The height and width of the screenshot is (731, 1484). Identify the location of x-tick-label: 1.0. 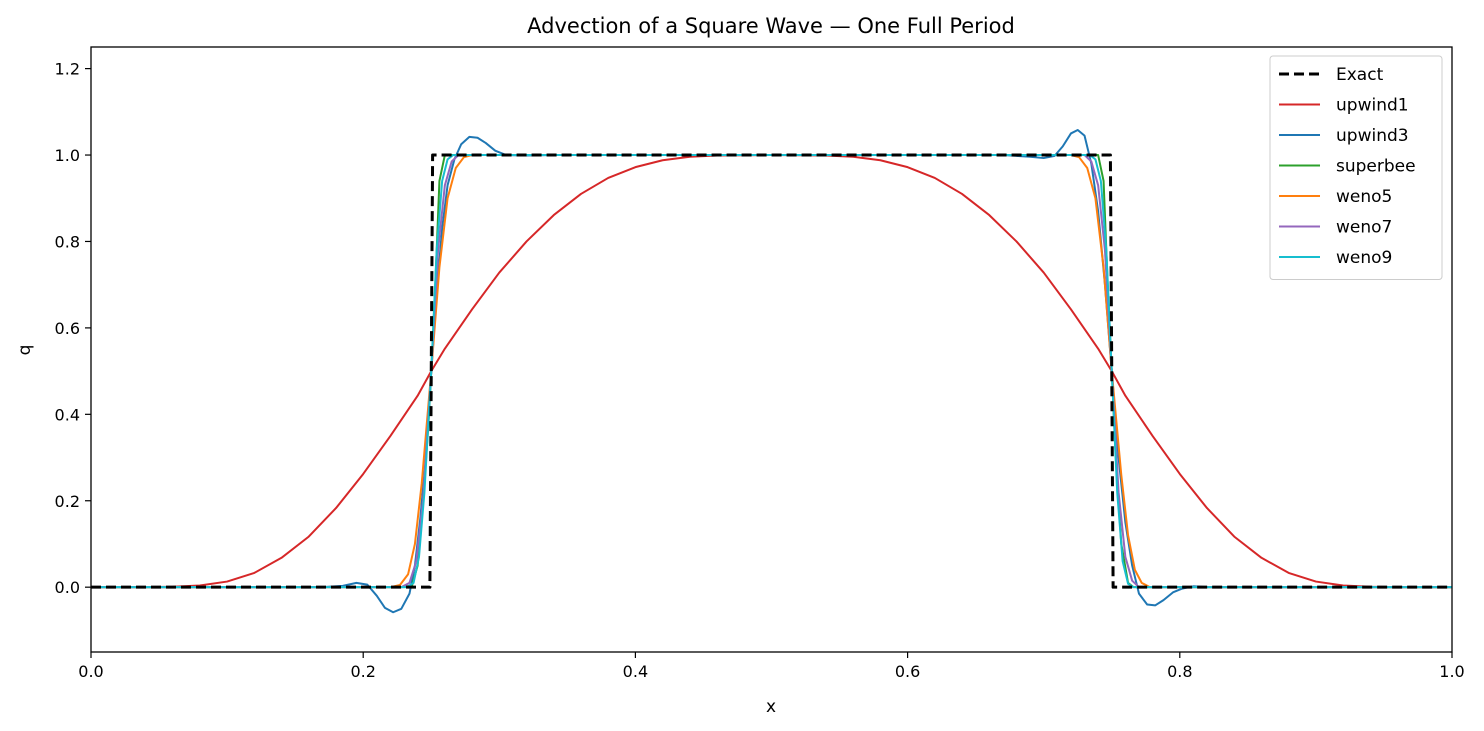
(1451, 671).